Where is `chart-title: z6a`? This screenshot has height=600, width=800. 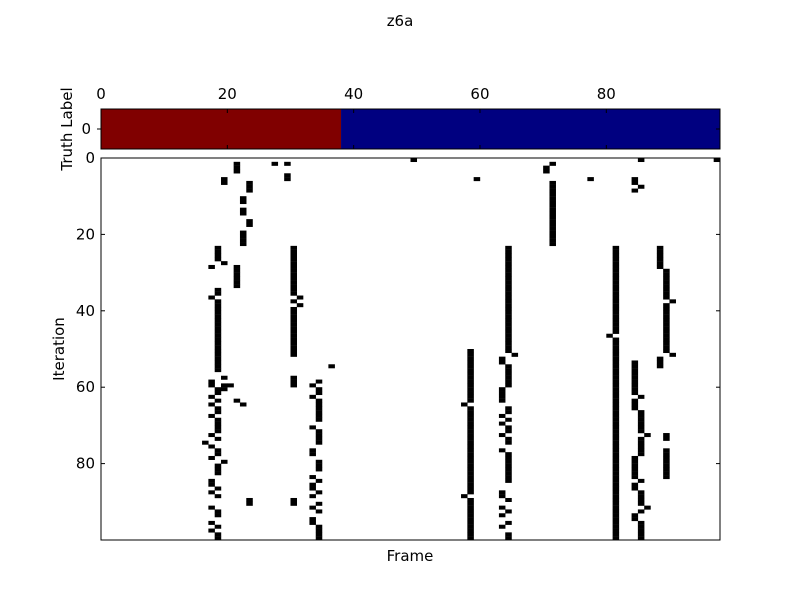
chart-title: z6a is located at coordinates (400, 21).